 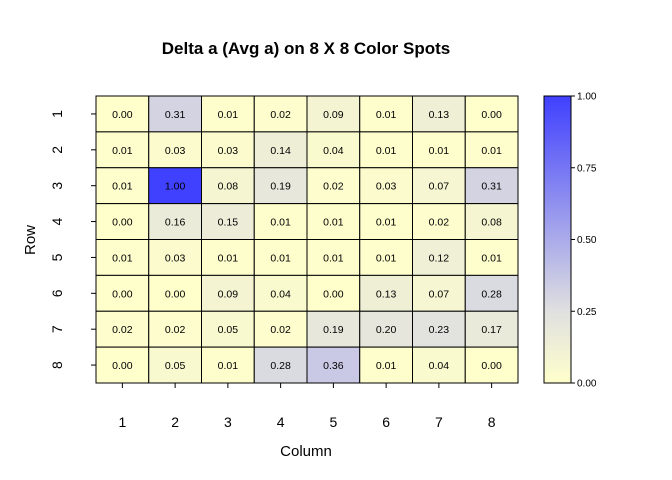 I want to click on y-tick-label: 5, so click(x=57, y=257).